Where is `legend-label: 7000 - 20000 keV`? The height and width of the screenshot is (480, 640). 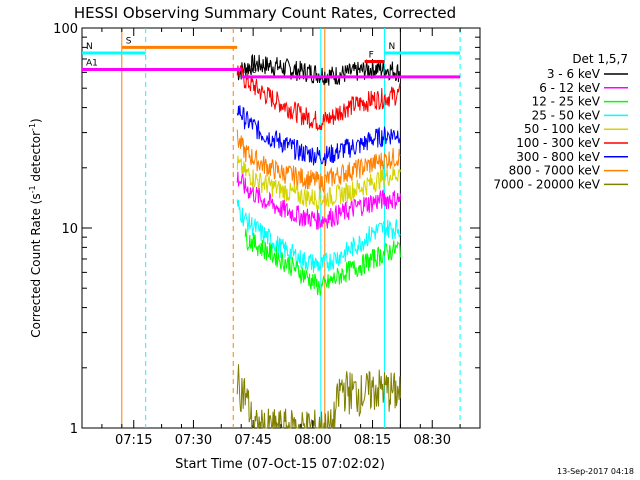 legend-label: 7000 - 20000 keV is located at coordinates (546, 184).